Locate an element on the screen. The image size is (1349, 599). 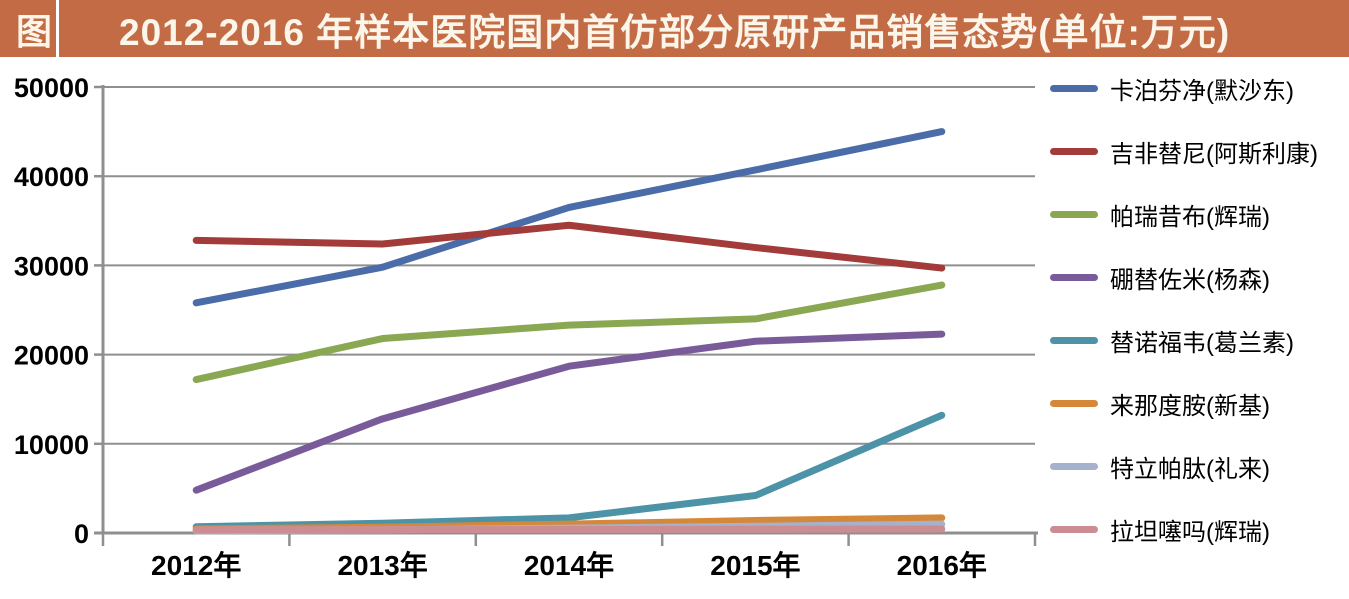
page-title: 2012-2016 年样本医院国内首仿部分原研产品销售态势(单位:万元) is located at coordinates (675, 32).